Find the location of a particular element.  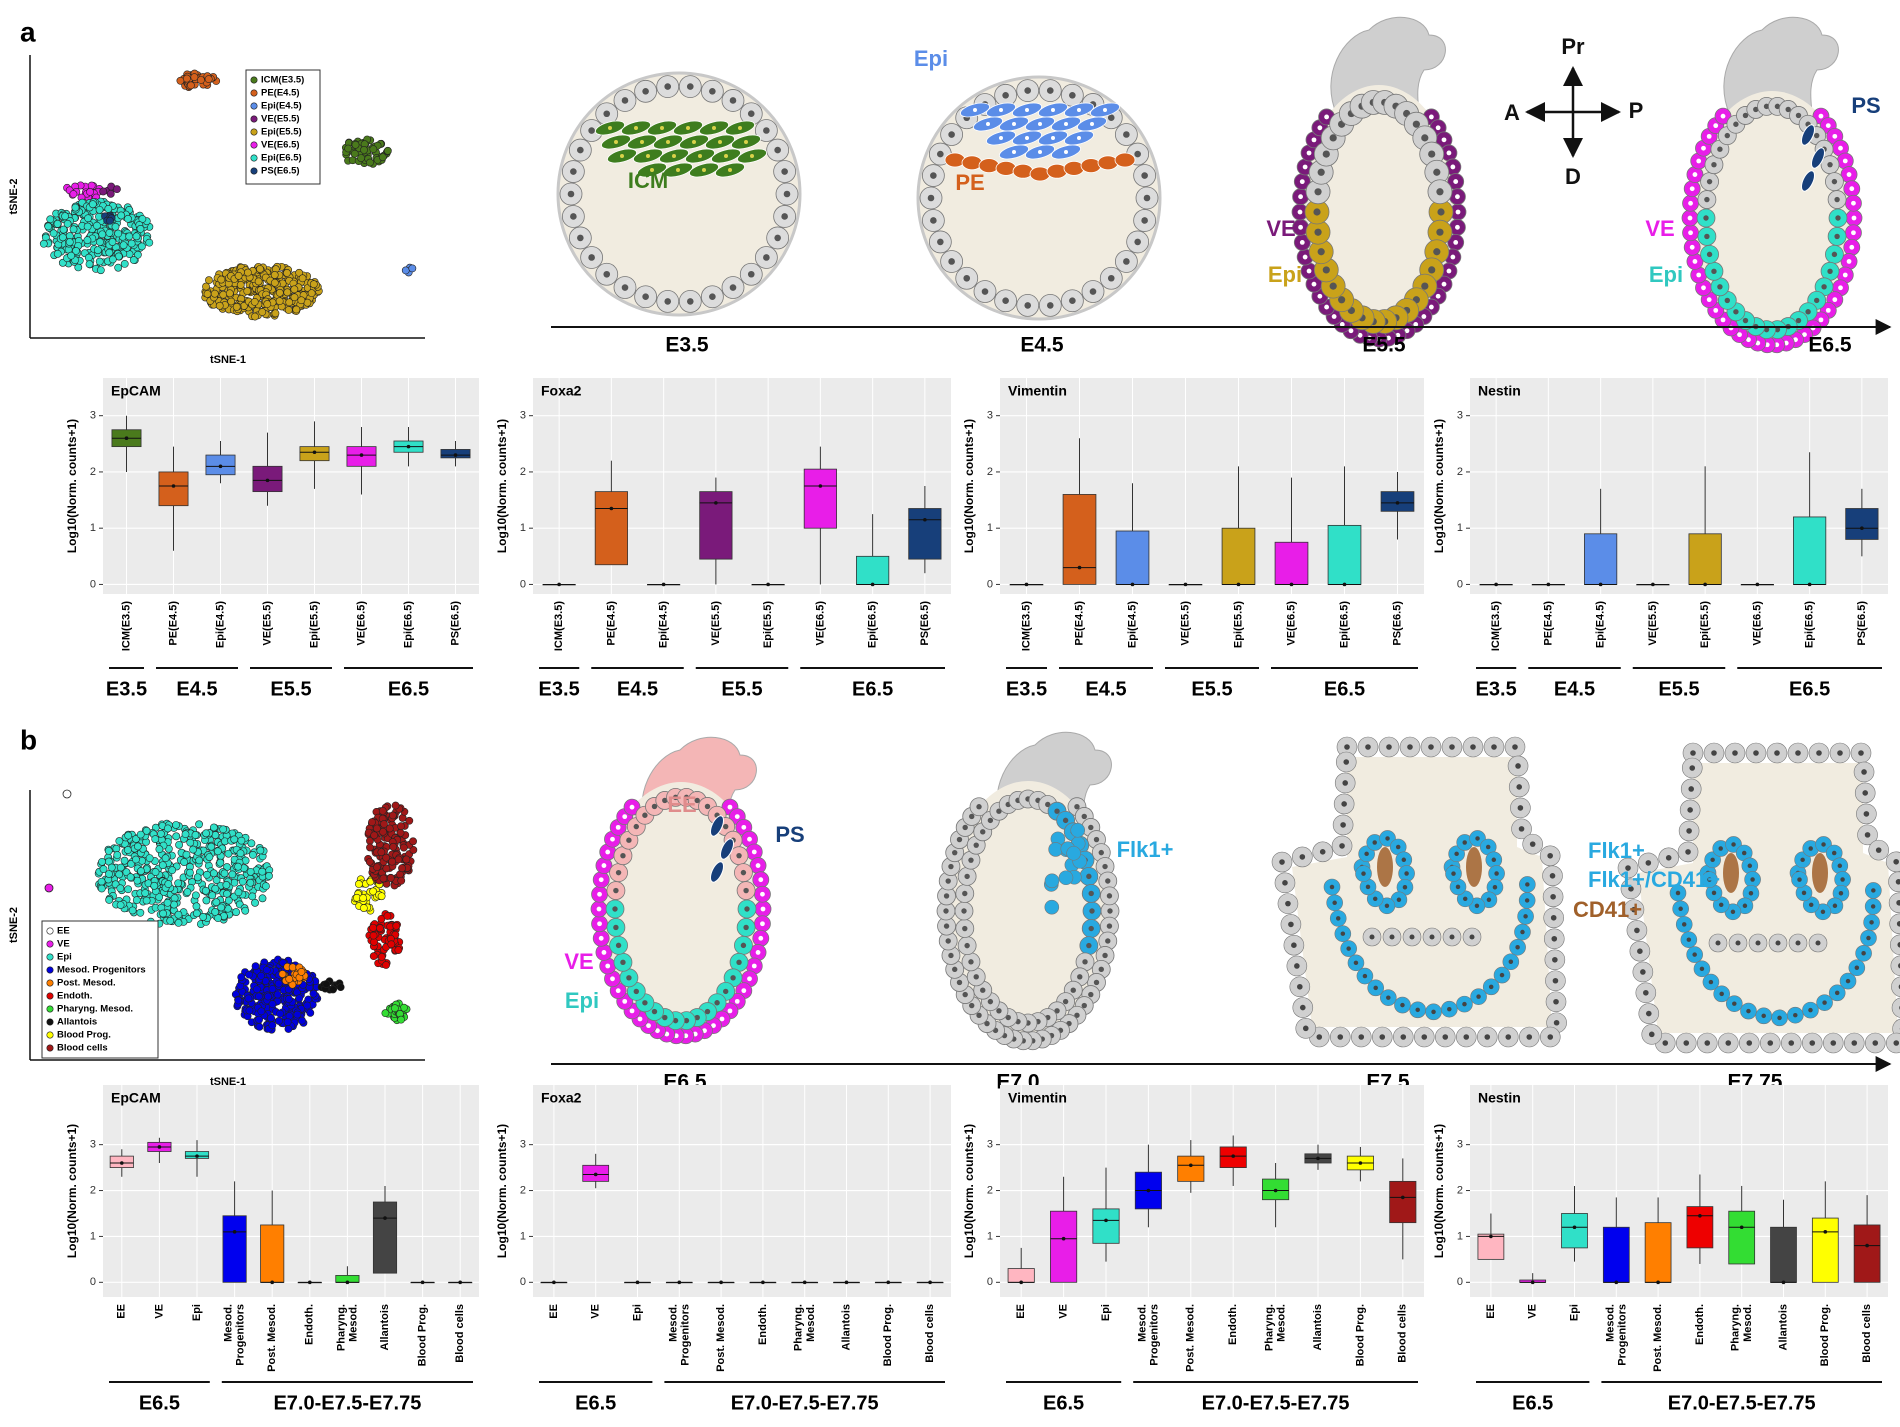

legend-label: Blood Prog. is located at coordinates (84, 1035).